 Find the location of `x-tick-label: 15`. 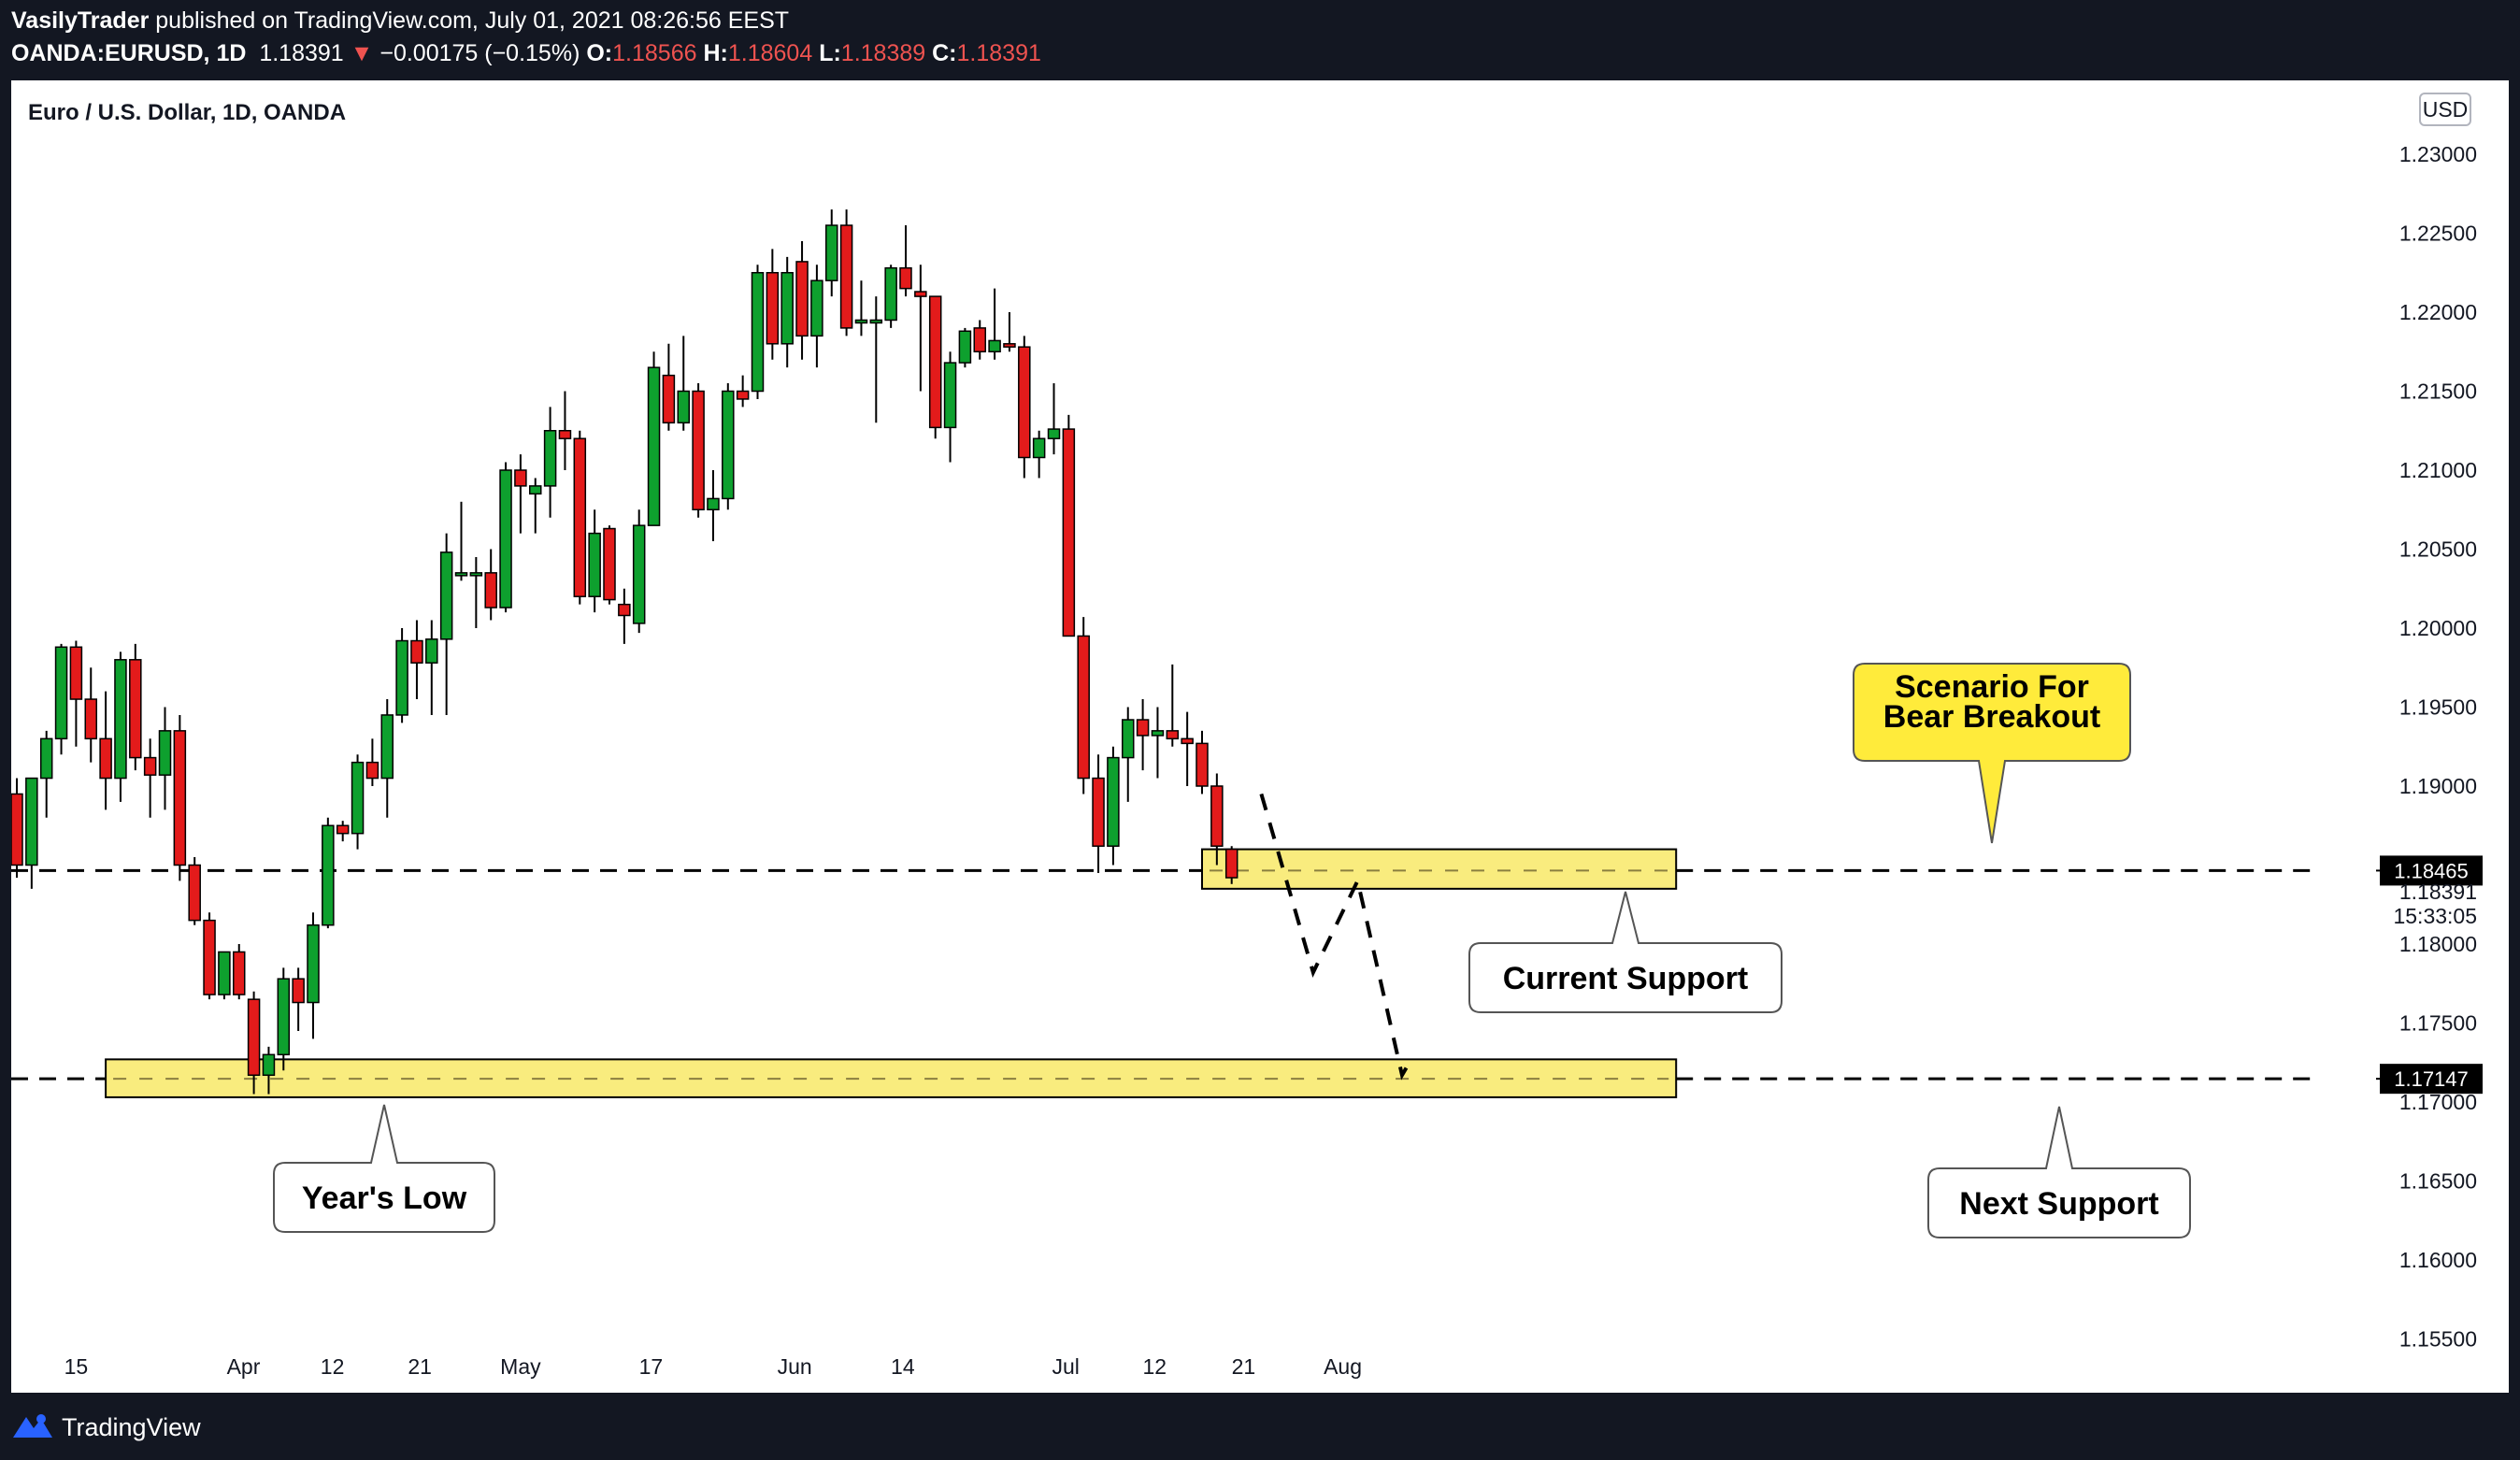

x-tick-label: 15 is located at coordinates (76, 1367).